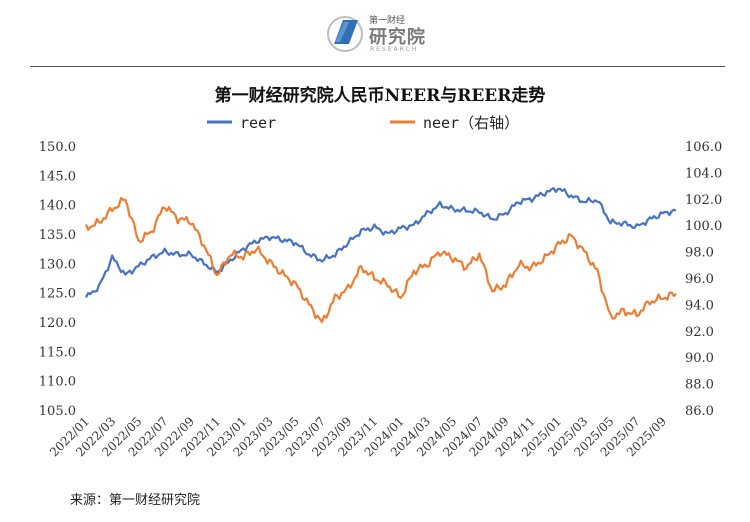  Describe the element at coordinates (57, 294) in the screenshot. I see `y-left-tick-label: 125.0` at that location.